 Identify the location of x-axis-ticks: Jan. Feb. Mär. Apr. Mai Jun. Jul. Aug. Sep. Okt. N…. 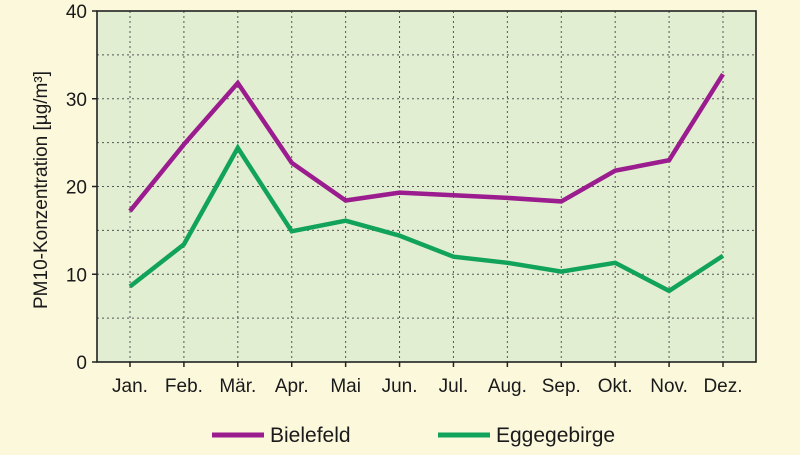
(427, 379).